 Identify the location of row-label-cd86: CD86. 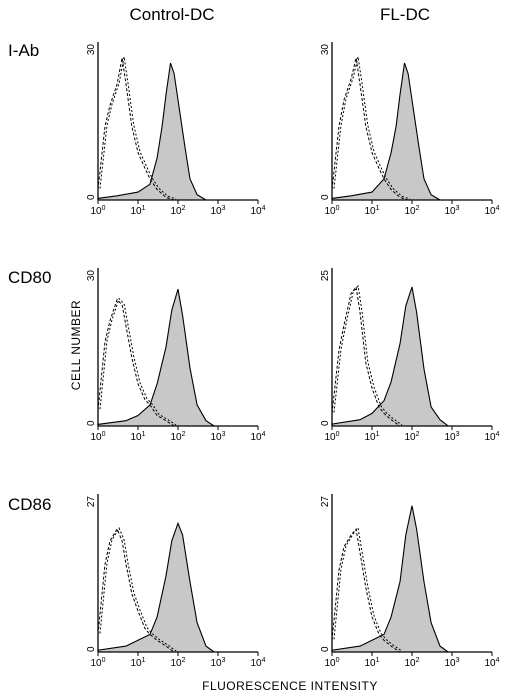
(29, 504).